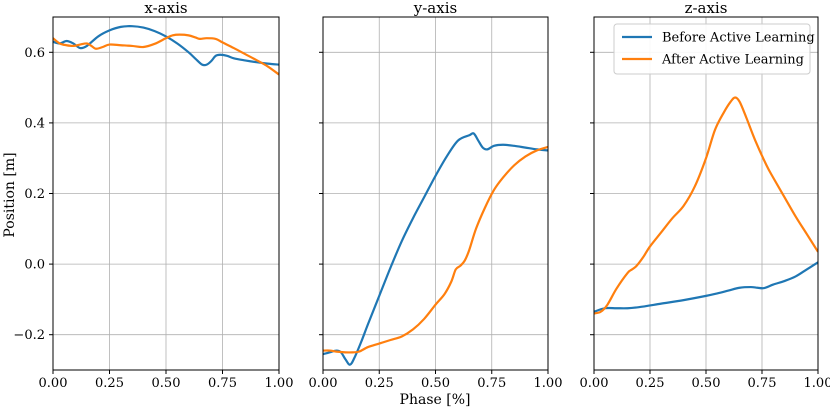 The image size is (830, 409). Describe the element at coordinates (732, 60) in the screenshot. I see `legend-label: After Active Learning` at that location.